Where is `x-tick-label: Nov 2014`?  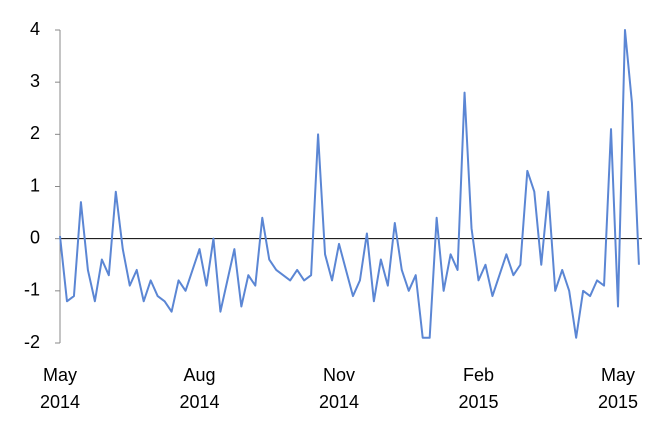 x-tick-label: Nov 2014 is located at coordinates (339, 388).